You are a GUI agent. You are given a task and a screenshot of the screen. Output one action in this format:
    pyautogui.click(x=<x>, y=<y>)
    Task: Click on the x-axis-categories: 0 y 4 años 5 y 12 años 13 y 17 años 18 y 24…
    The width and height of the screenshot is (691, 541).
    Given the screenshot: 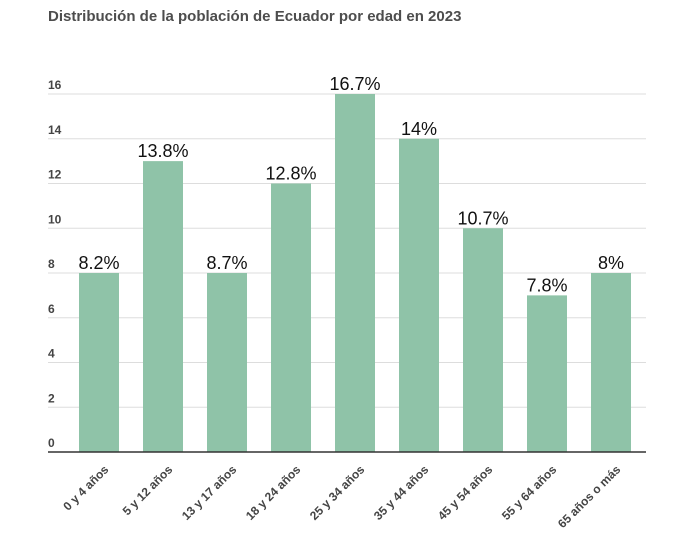 What is the action you would take?
    pyautogui.click(x=341, y=496)
    